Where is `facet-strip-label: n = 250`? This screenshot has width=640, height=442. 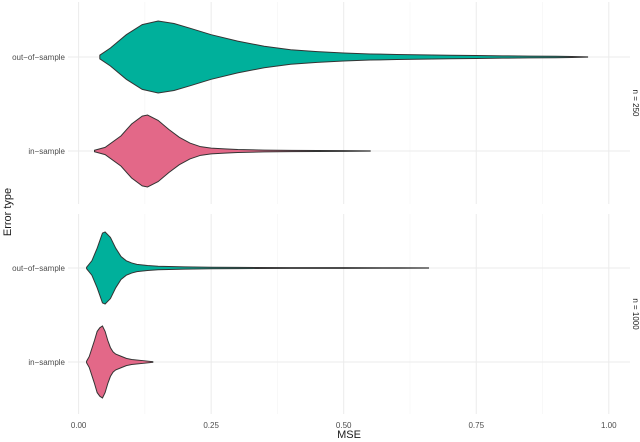 facet-strip-label: n = 250 is located at coordinates (635, 103).